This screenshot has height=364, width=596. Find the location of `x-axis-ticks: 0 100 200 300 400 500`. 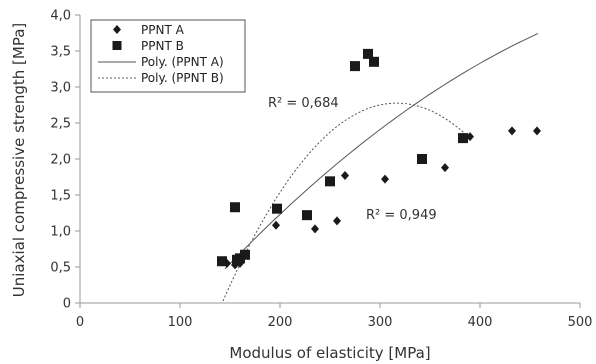

x-axis-ticks: 0 100 200 300 400 500 is located at coordinates (334, 316).